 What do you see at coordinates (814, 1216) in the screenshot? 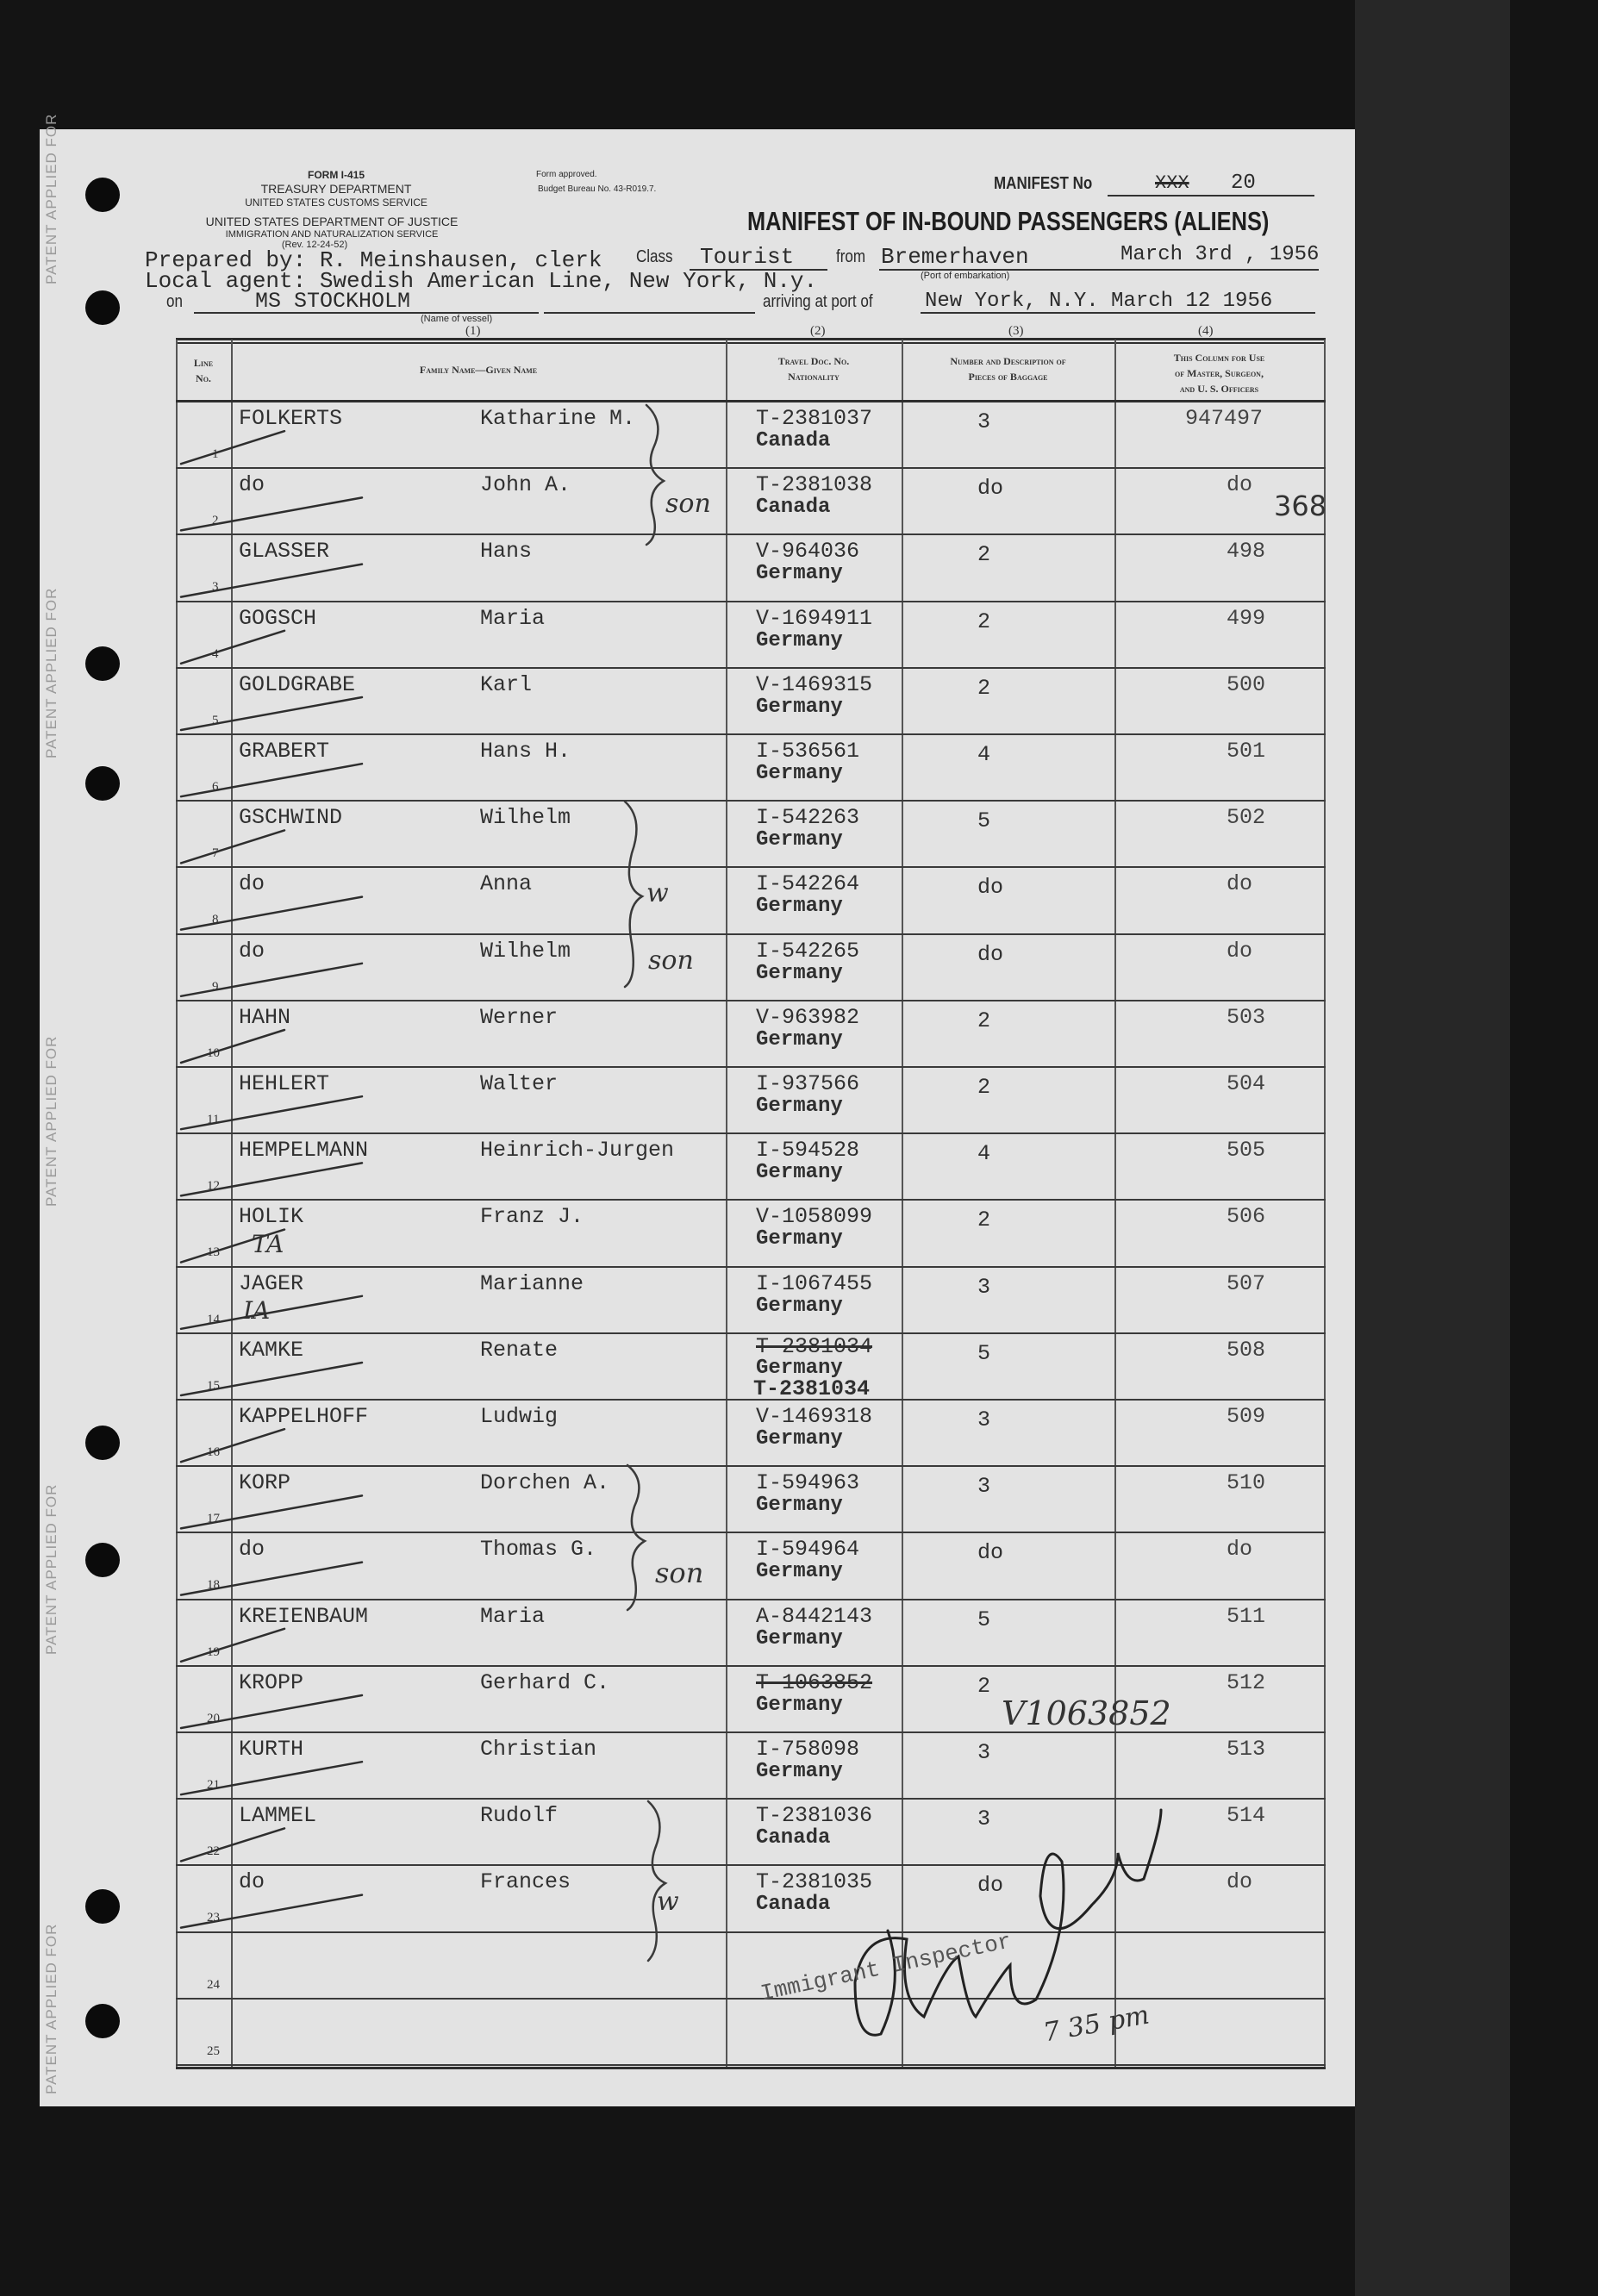
I see `travel-doc-number: V-1058099` at bounding box center [814, 1216].